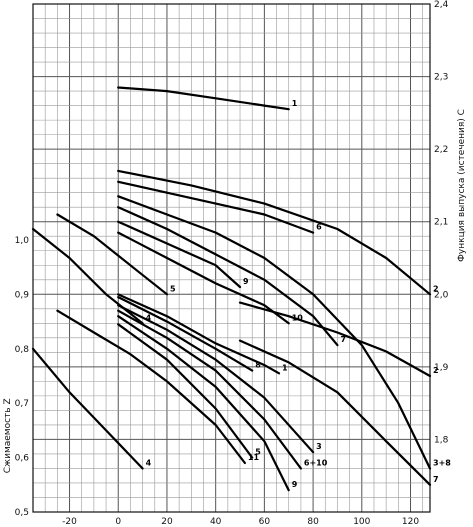  What do you see at coordinates (462, 185) in the screenshot?
I see `c-axis-title: Функция выпуска (истечения) С` at bounding box center [462, 185].